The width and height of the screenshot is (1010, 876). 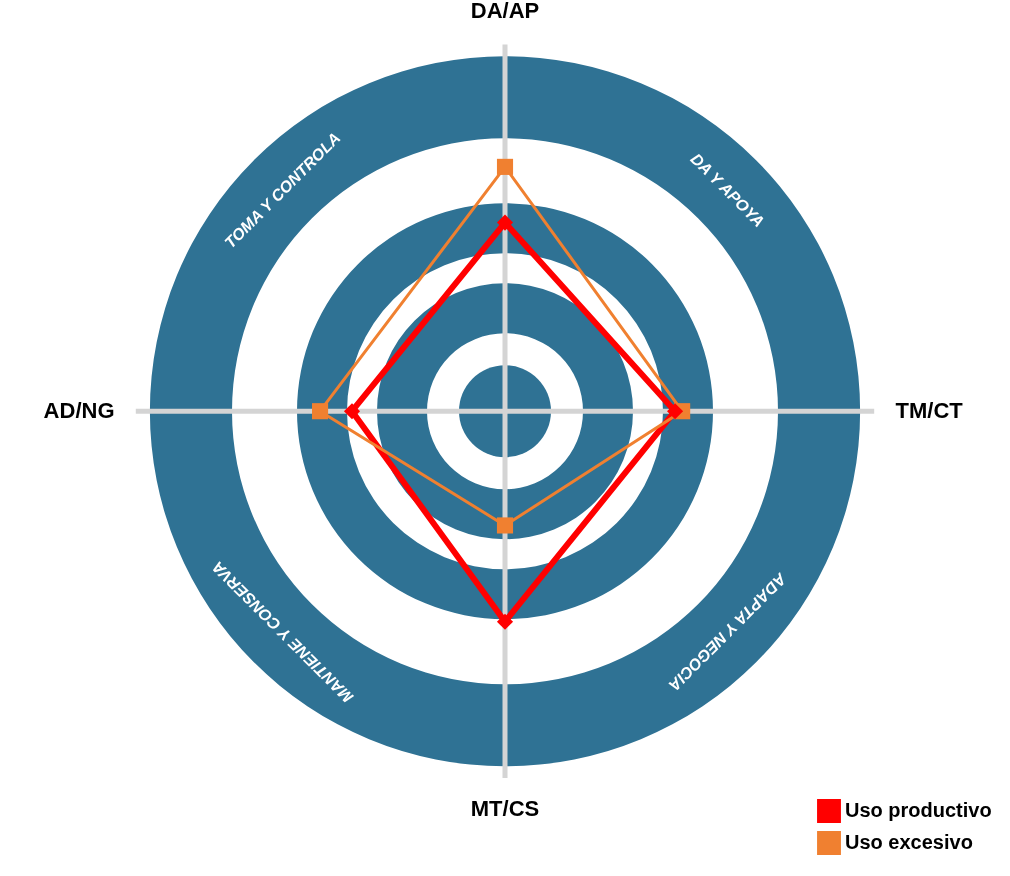 I want to click on spoke-label: MT/CS, so click(x=505, y=809).